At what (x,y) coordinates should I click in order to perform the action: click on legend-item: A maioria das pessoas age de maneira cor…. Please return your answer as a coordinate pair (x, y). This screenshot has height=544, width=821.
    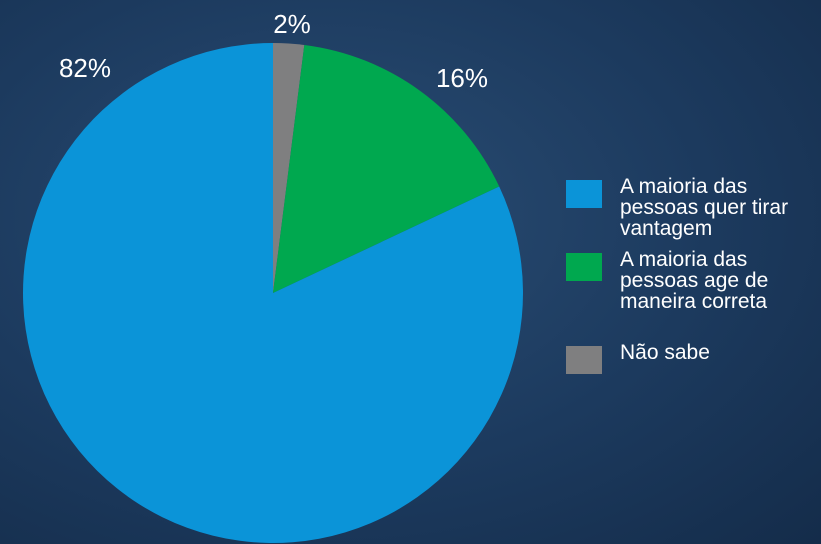
    Looking at the image, I should click on (691, 280).